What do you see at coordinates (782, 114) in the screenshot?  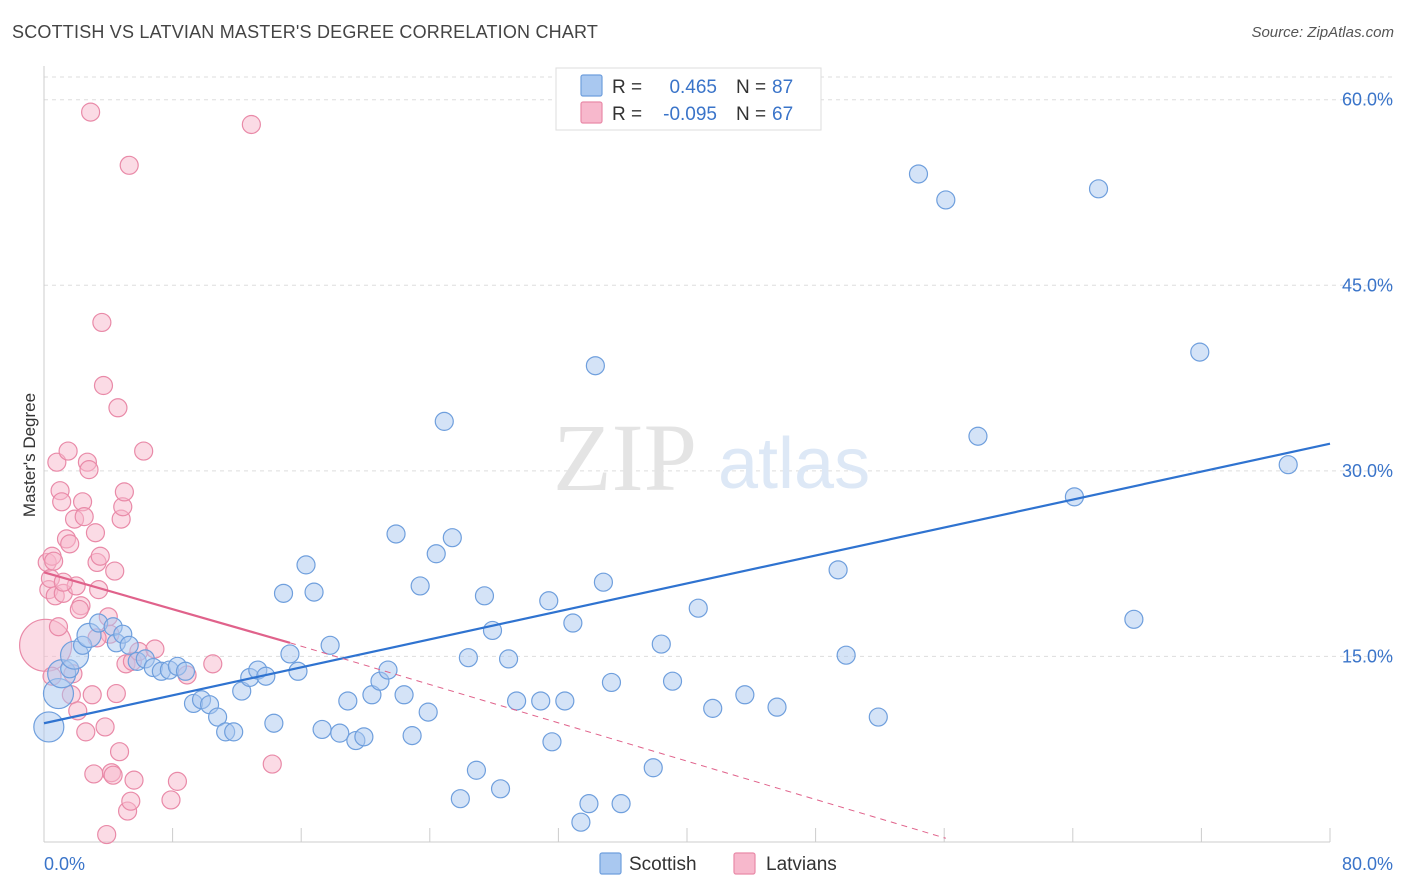 I see `legend-n-value-latvians: 67` at bounding box center [782, 114].